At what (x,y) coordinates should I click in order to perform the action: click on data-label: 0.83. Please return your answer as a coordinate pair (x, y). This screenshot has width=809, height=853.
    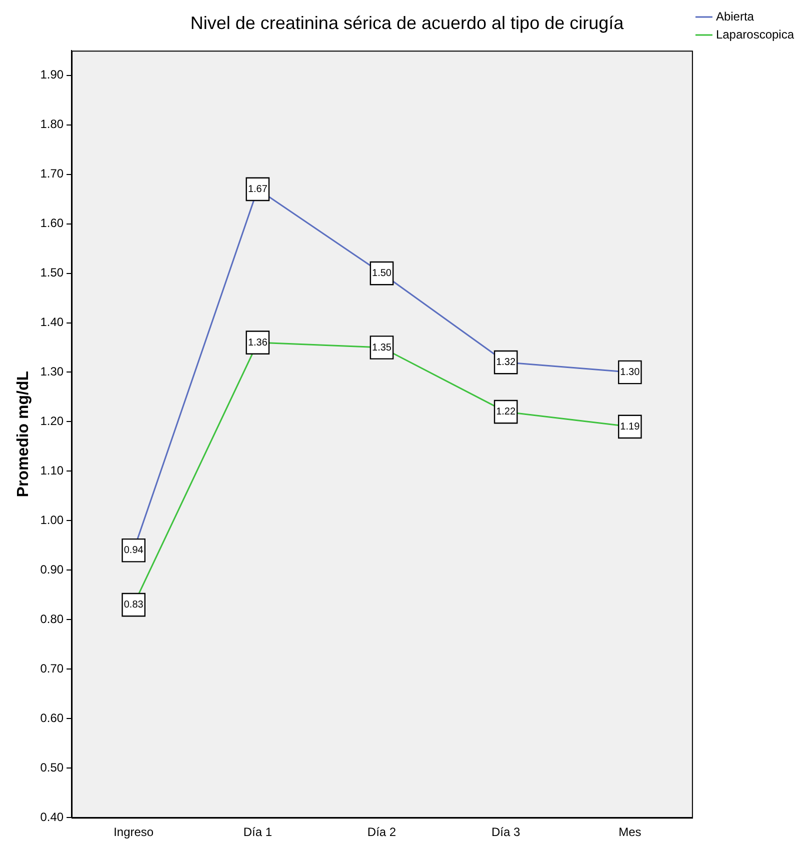
    Looking at the image, I should click on (134, 605).